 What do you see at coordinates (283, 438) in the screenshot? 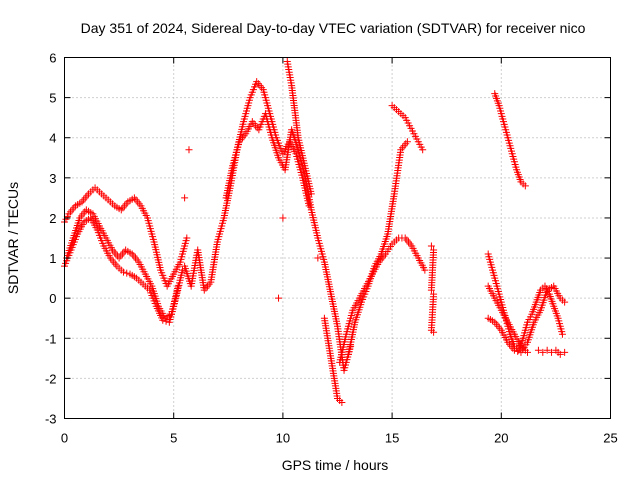
I see `x-tick-label: 10` at bounding box center [283, 438].